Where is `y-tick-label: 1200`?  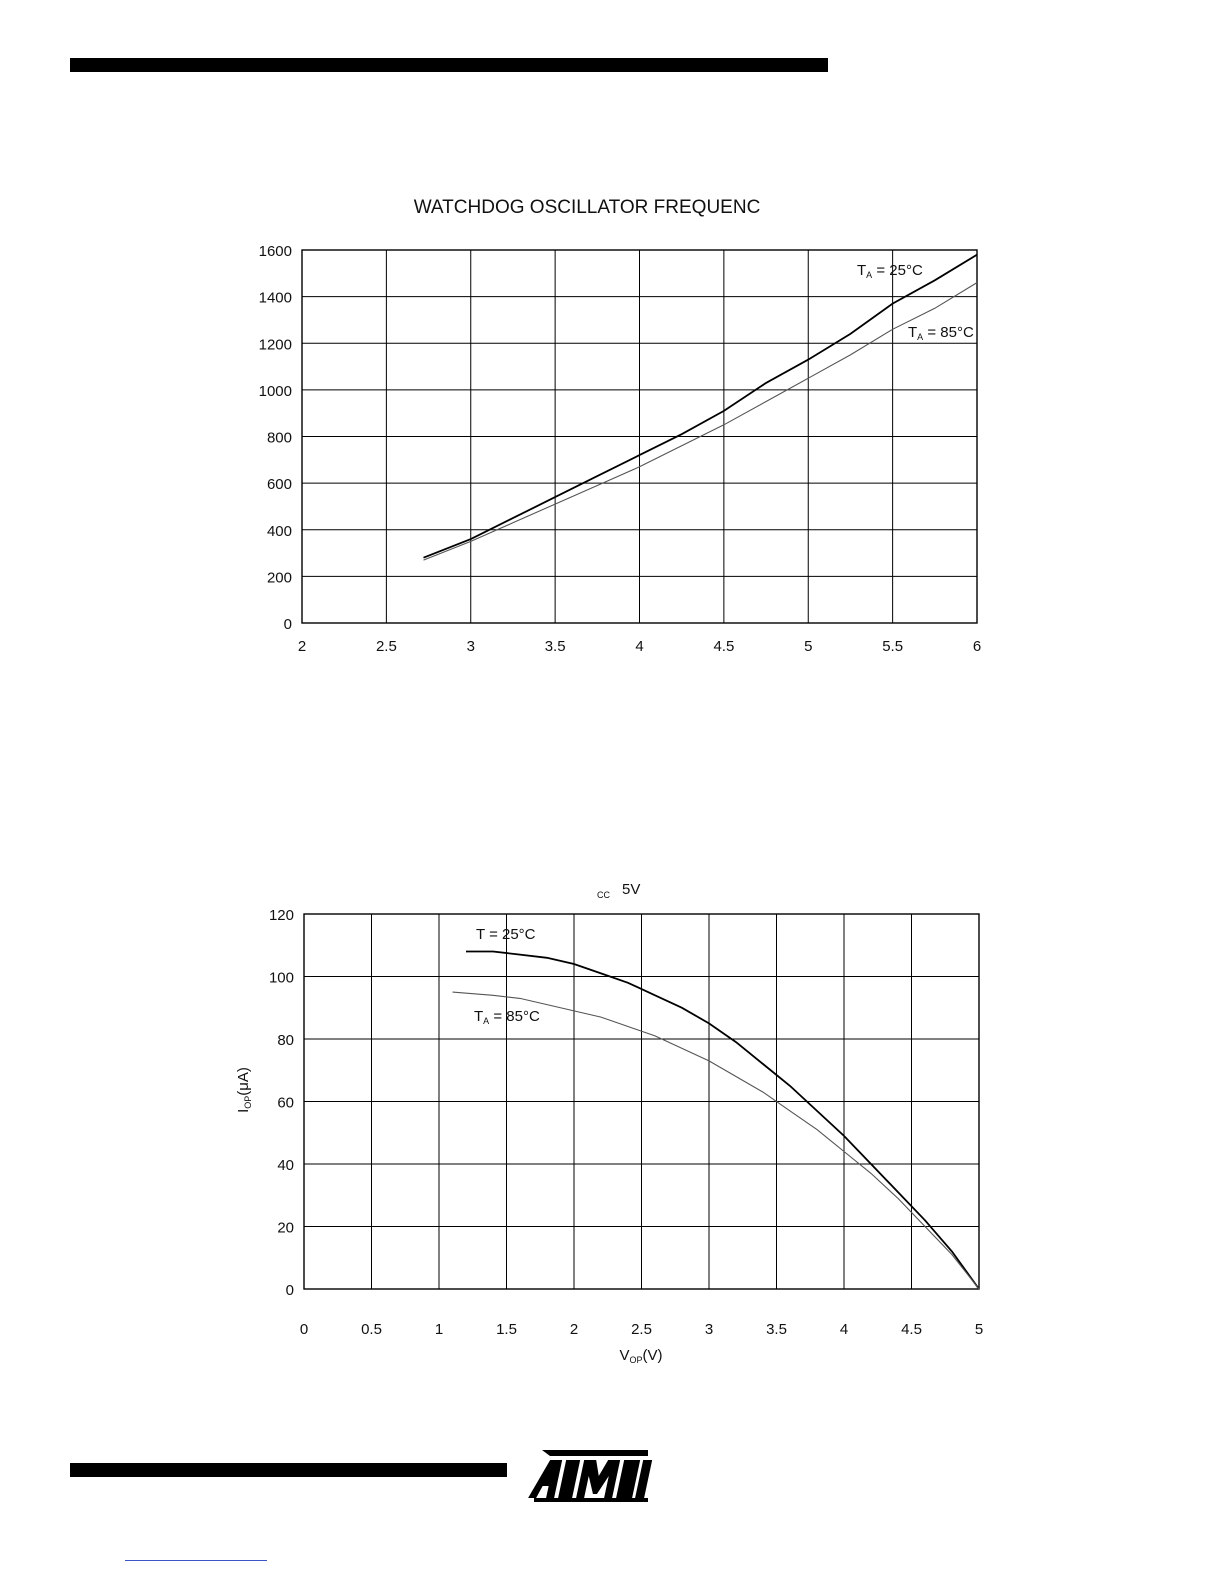
y-tick-label: 1200 is located at coordinates (275, 344).